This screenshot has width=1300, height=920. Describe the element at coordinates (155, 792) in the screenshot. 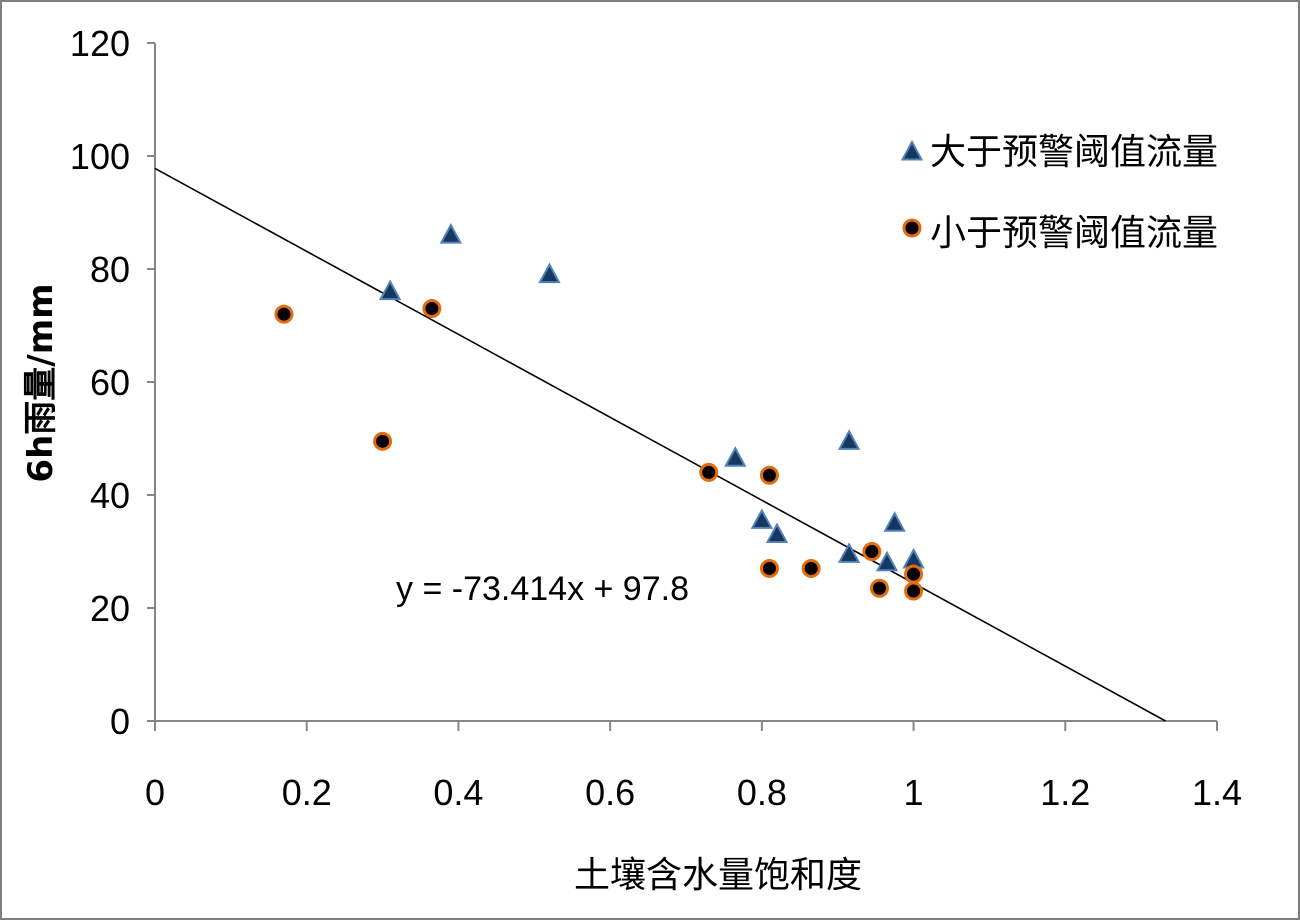

I see `x-tick-label: 0` at that location.